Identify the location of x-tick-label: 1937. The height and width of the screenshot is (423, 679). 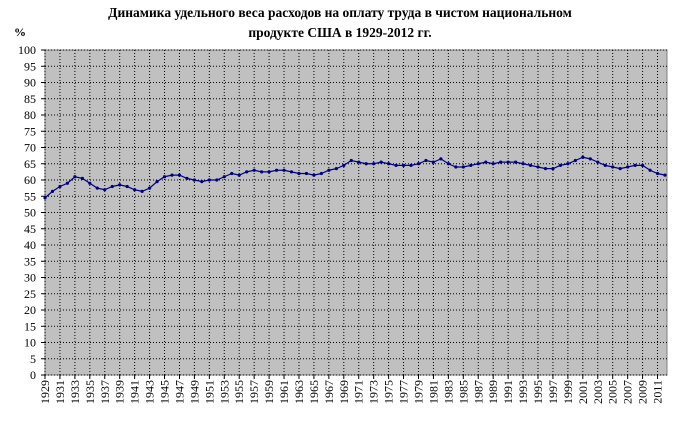
(105, 392).